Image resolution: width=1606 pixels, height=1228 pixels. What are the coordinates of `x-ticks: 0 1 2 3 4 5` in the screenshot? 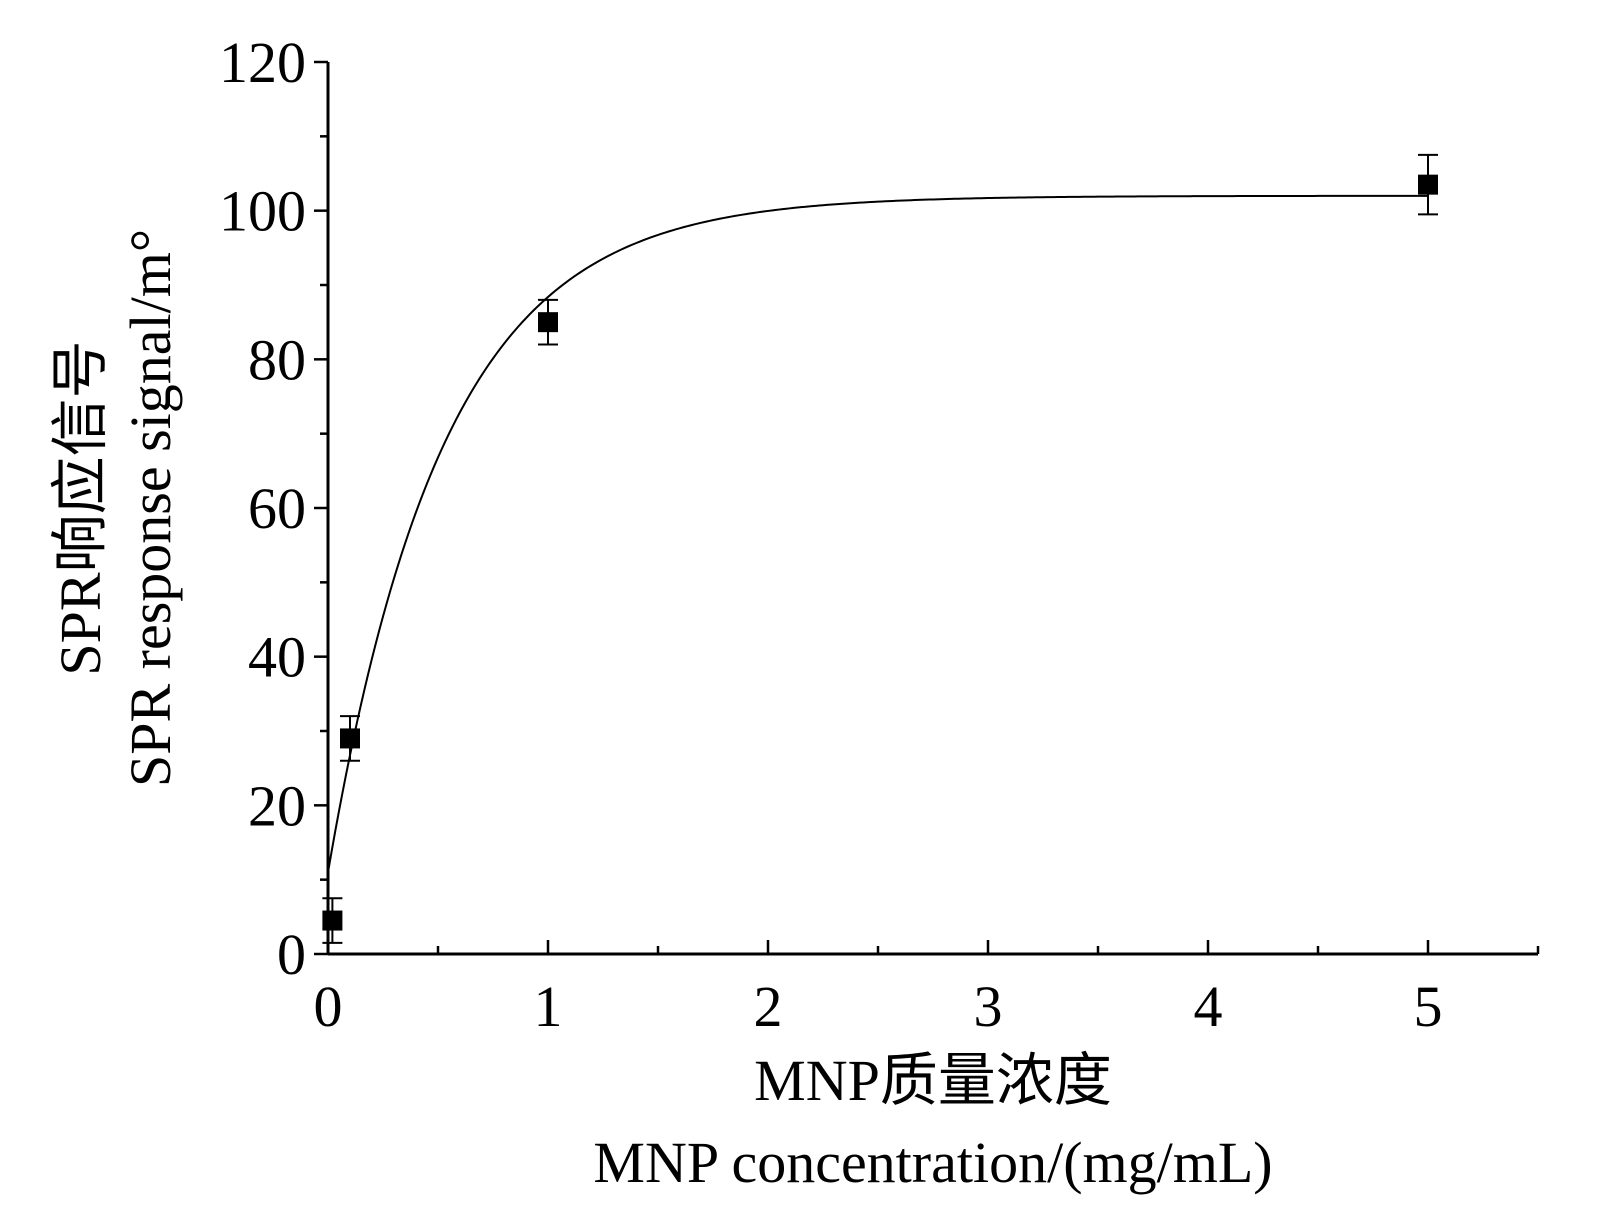 It's located at (927, 989).